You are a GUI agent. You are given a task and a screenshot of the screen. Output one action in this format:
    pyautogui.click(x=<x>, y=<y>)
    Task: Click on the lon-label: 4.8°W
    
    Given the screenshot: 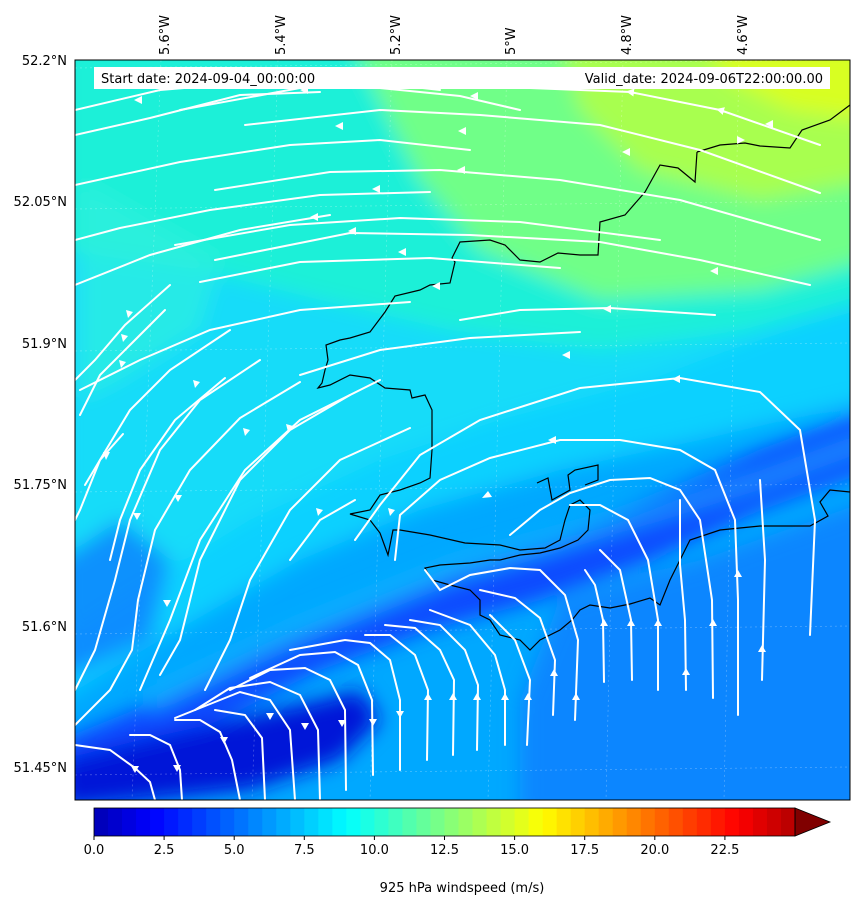 What is the action you would take?
    pyautogui.click(x=627, y=35)
    